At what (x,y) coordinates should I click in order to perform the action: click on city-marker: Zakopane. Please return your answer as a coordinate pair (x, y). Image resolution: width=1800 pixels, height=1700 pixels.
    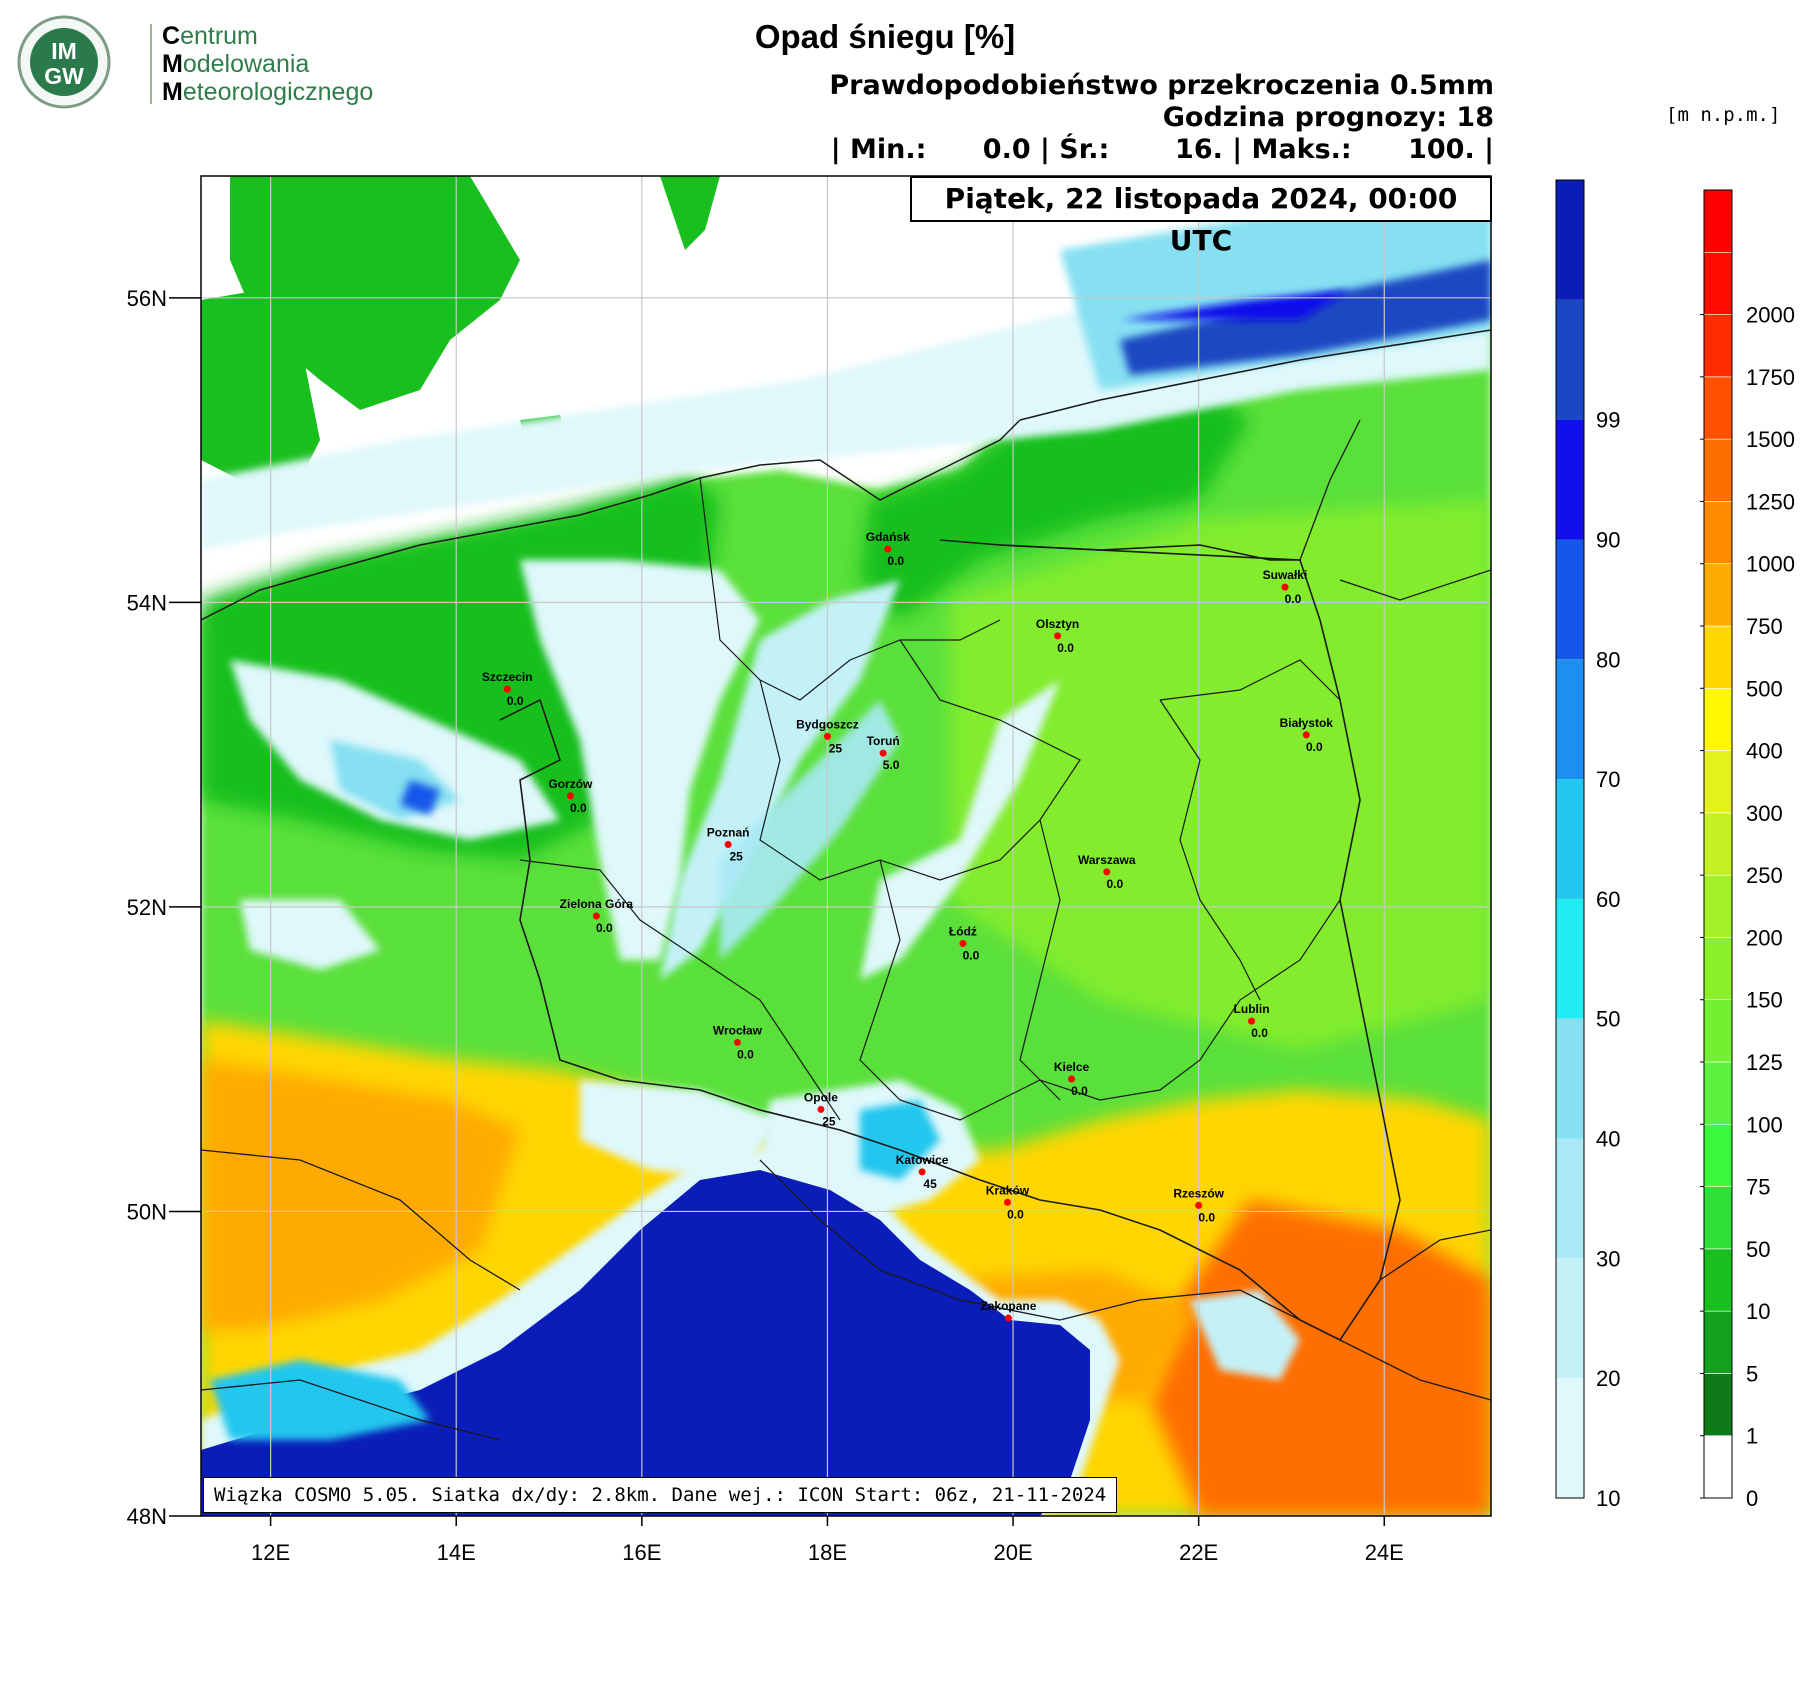
    Looking at the image, I should click on (1008, 1310).